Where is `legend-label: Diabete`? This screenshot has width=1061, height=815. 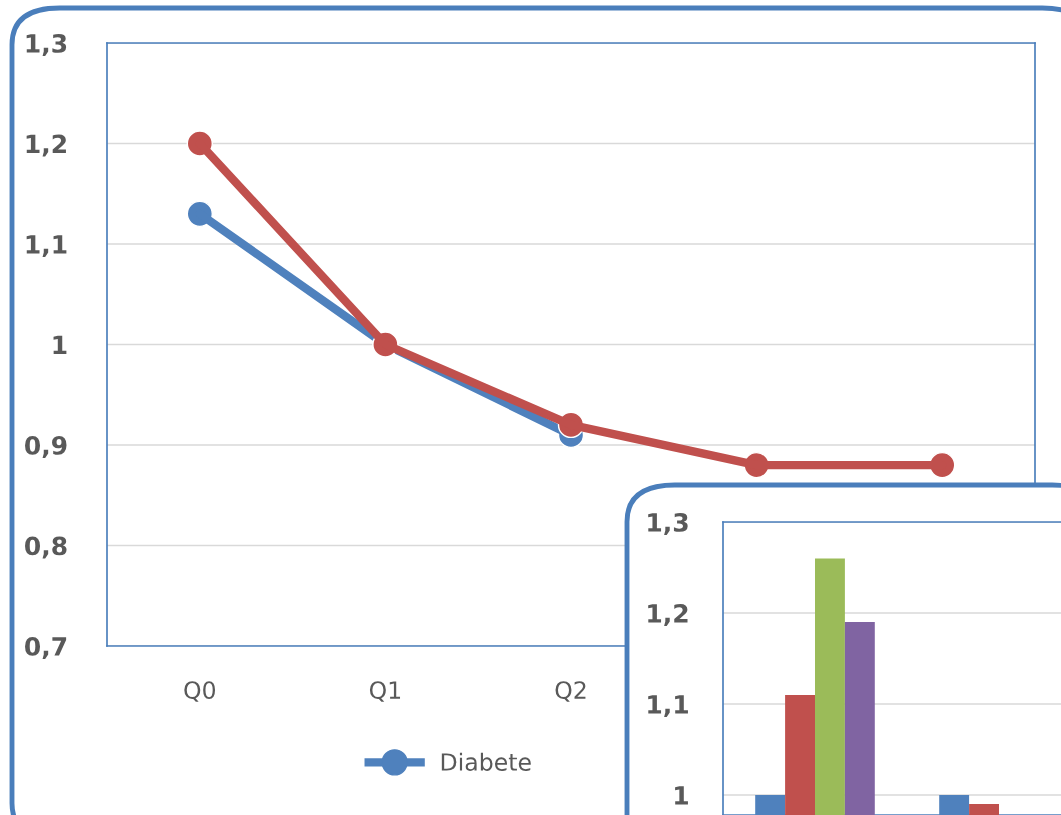 legend-label: Diabete is located at coordinates (486, 761).